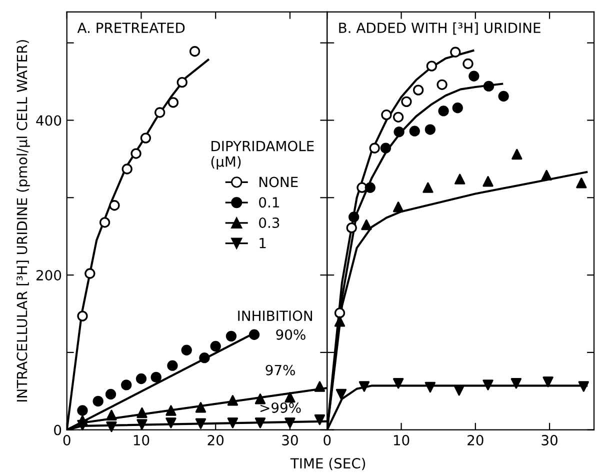 The height and width of the screenshot is (476, 597). What do you see at coordinates (49, 120) in the screenshot?
I see `y-tick-label: 400` at bounding box center [49, 120].